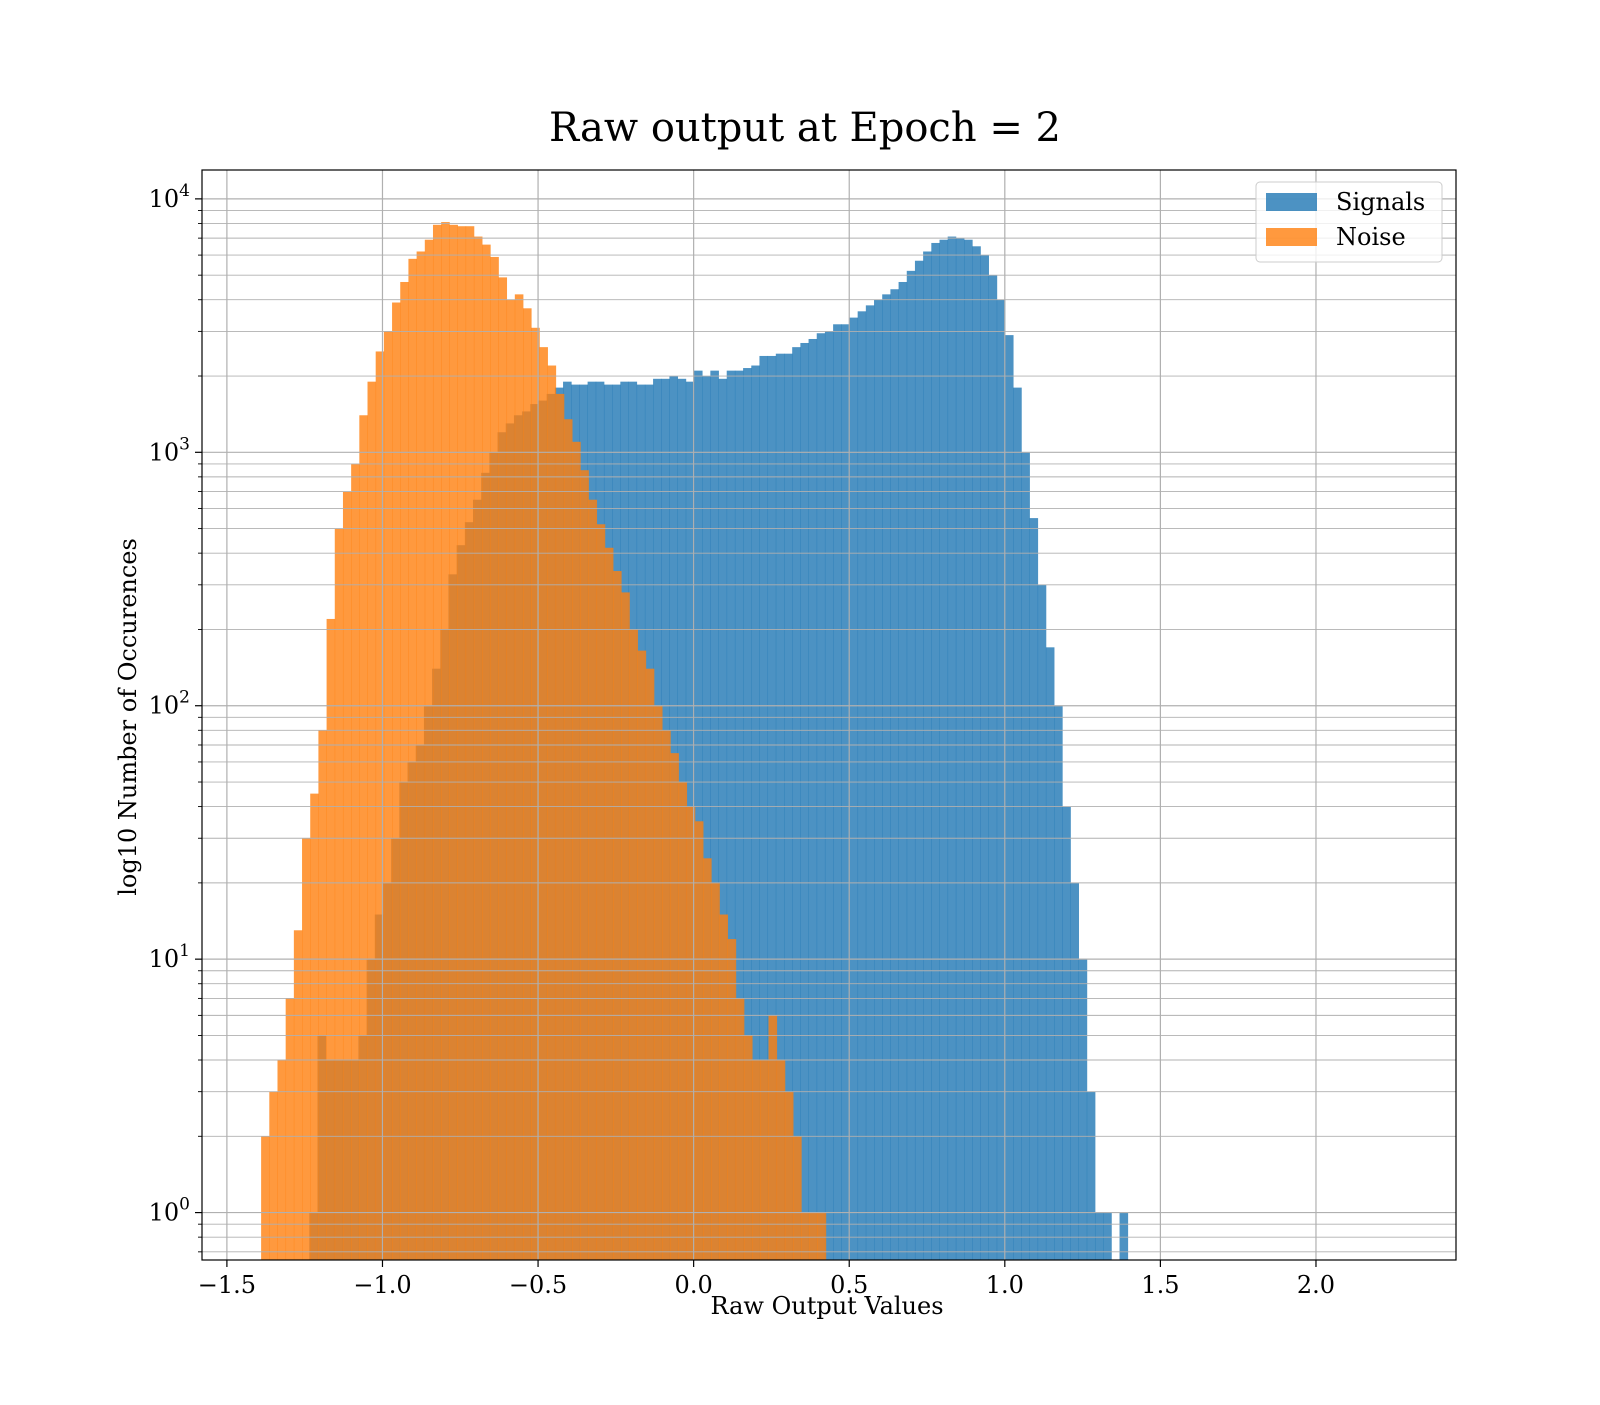 The image size is (1600, 1405). Describe the element at coordinates (1316, 1285) in the screenshot. I see `x-tick-label-7: 2.0` at that location.